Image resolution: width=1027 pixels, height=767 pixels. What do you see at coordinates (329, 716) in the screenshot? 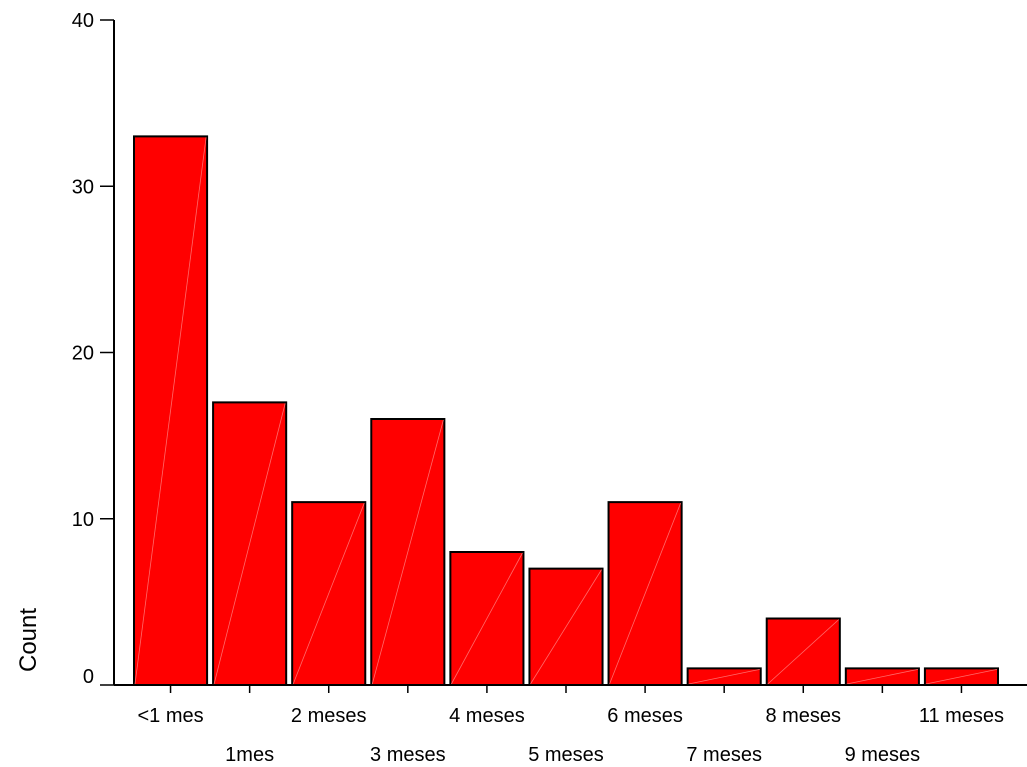
I see `x-tick-label-2: 2 meses` at bounding box center [329, 716].